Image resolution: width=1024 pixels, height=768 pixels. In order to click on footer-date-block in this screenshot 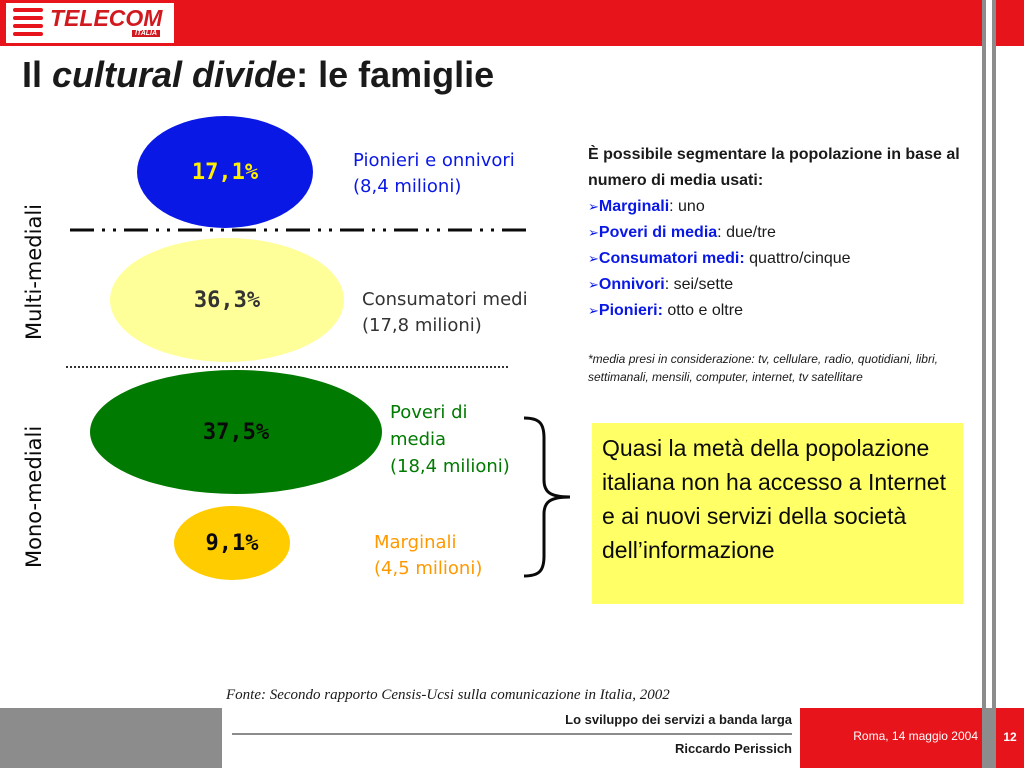, I will do `click(891, 738)`.